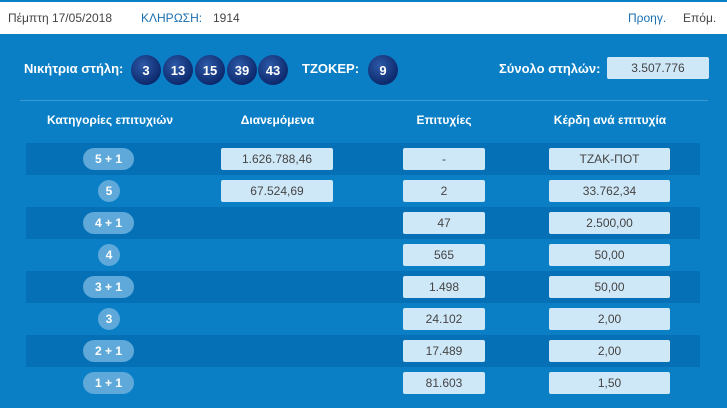  I want to click on draw-number: 1914, so click(226, 18).